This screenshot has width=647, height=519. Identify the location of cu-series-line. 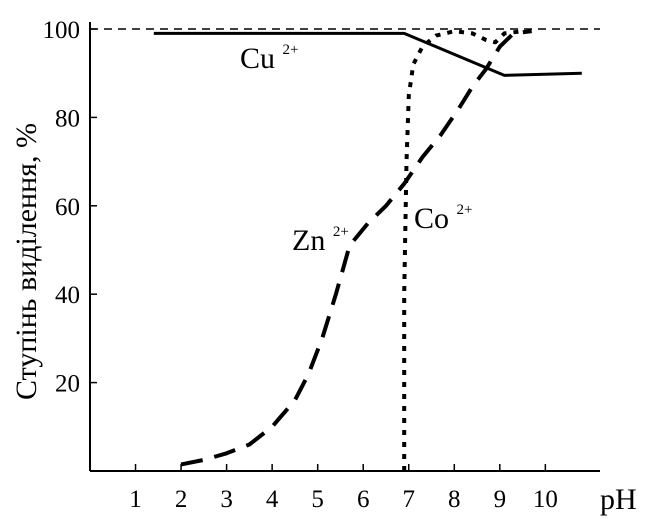
(367, 54).